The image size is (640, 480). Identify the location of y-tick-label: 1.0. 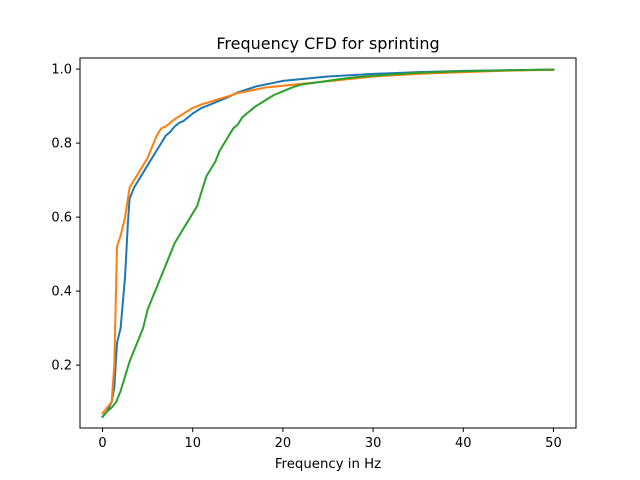
(61, 70).